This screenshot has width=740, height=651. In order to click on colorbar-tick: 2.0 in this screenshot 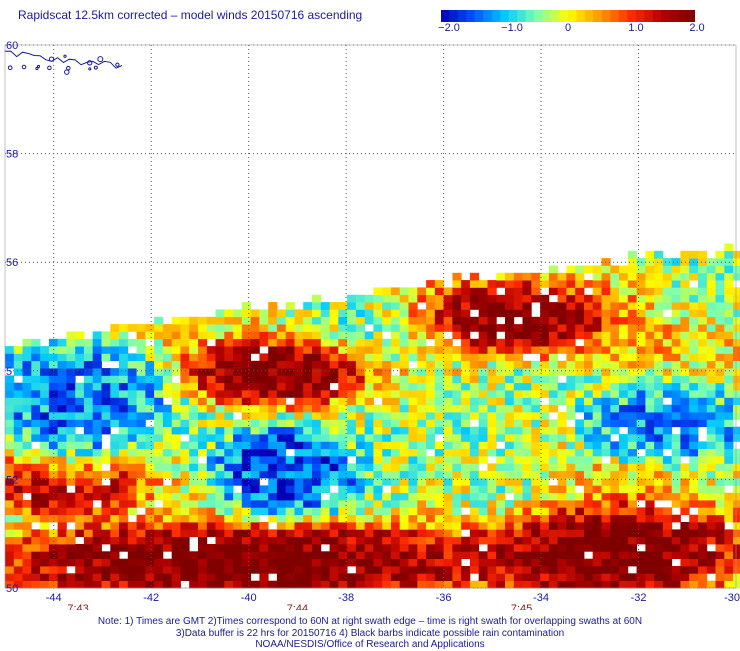, I will do `click(697, 28)`.